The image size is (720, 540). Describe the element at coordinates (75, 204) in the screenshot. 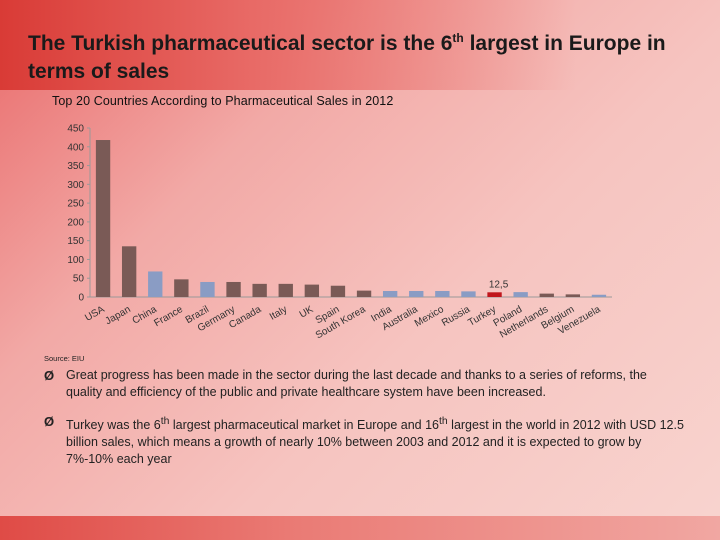

I see `y-tick-label: 250` at that location.